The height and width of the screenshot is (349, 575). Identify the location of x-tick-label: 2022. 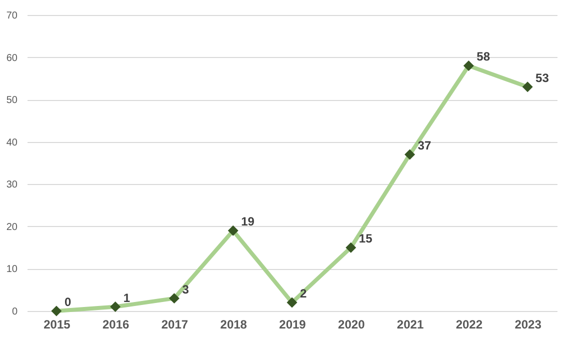
(469, 325).